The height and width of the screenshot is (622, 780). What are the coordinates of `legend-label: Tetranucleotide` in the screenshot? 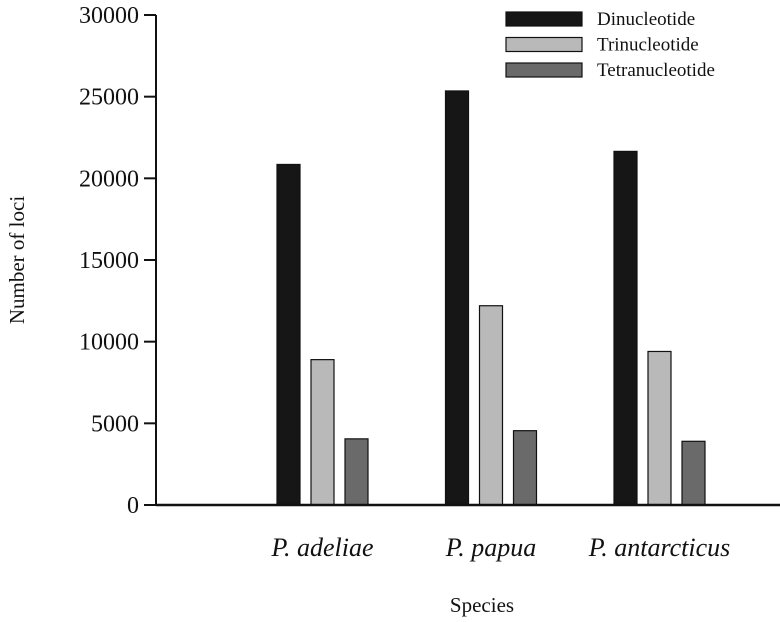 It's located at (656, 70).